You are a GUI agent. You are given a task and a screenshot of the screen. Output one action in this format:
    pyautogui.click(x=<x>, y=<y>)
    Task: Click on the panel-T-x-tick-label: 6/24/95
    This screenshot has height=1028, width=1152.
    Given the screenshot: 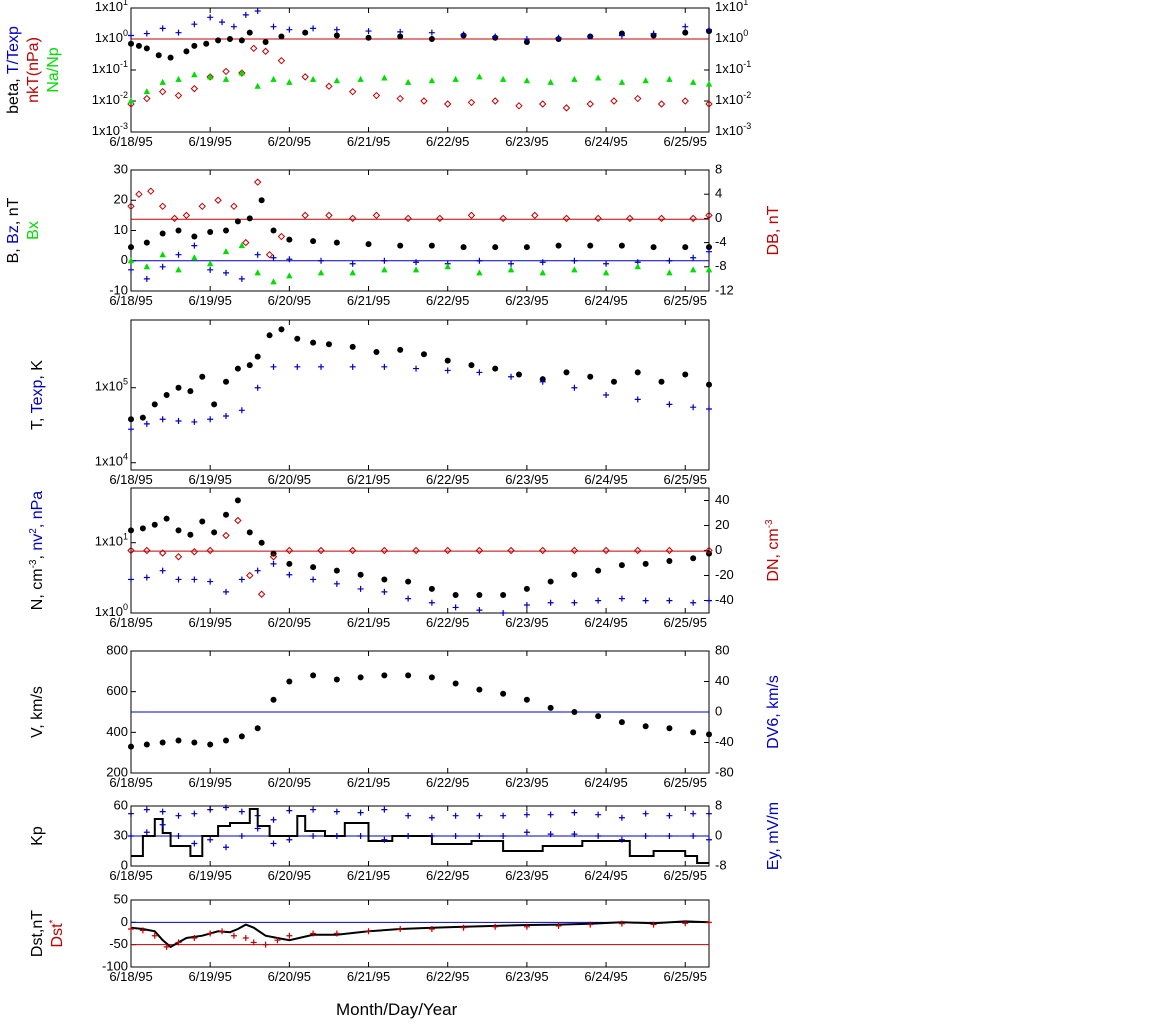 What is the action you would take?
    pyautogui.click(x=605, y=479)
    